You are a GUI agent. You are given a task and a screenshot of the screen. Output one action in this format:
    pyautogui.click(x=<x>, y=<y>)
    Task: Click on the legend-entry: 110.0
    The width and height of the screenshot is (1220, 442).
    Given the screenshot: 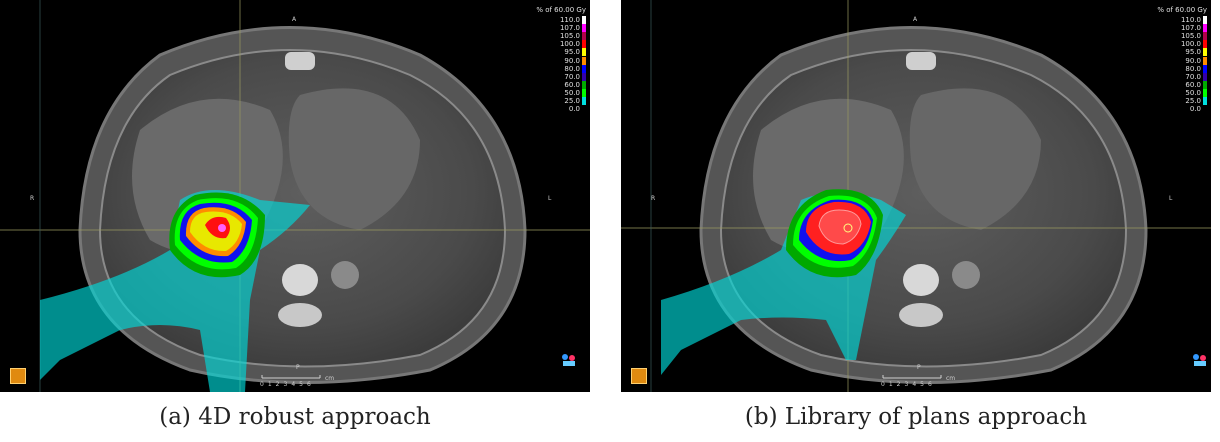 What is the action you would take?
    pyautogui.click(x=1177, y=20)
    